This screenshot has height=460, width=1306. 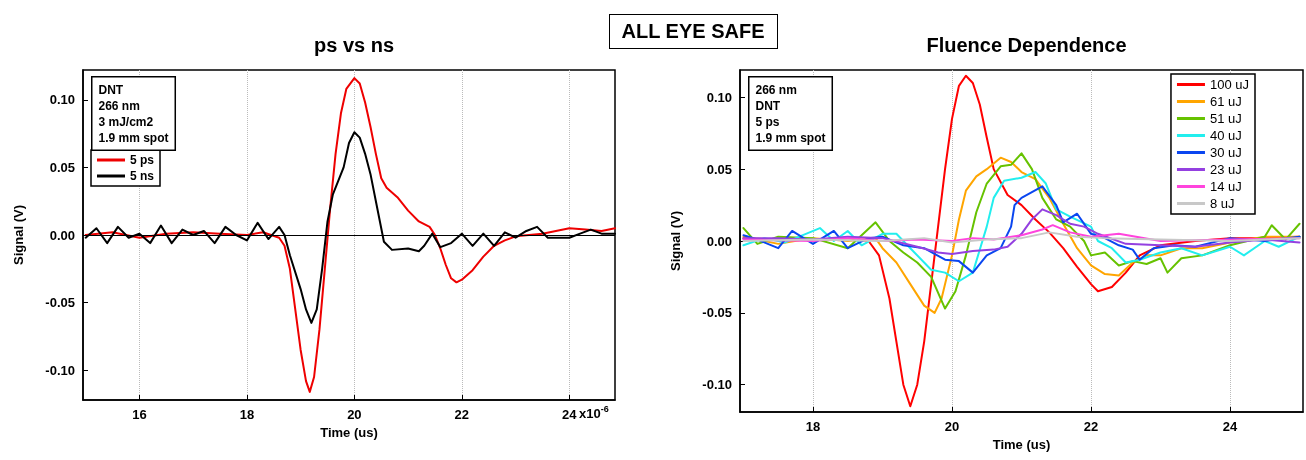 What do you see at coordinates (1026, 45) in the screenshot?
I see `chart-title: Fluence Dependence` at bounding box center [1026, 45].